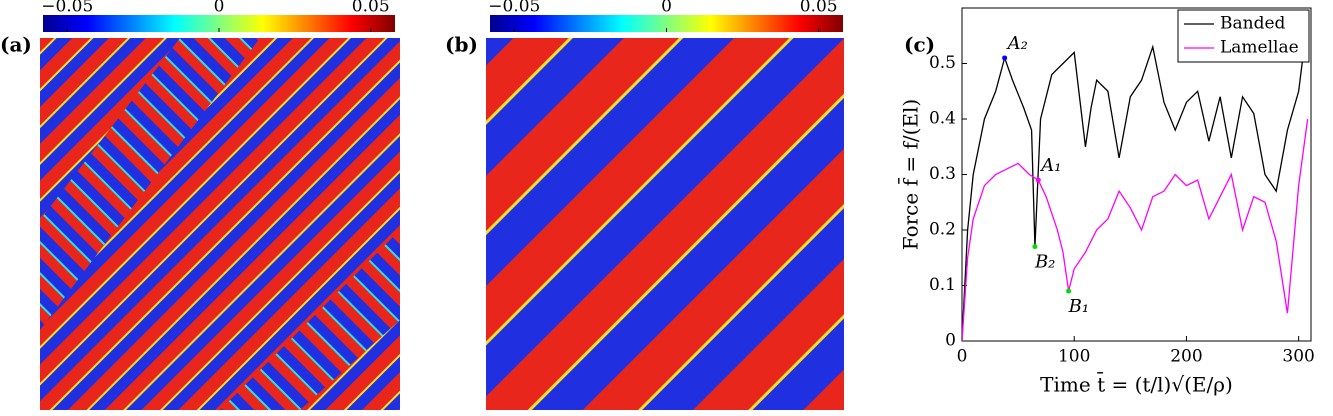 The height and width of the screenshot is (416, 1333). I want to click on annotation: A₂, so click(1017, 43).